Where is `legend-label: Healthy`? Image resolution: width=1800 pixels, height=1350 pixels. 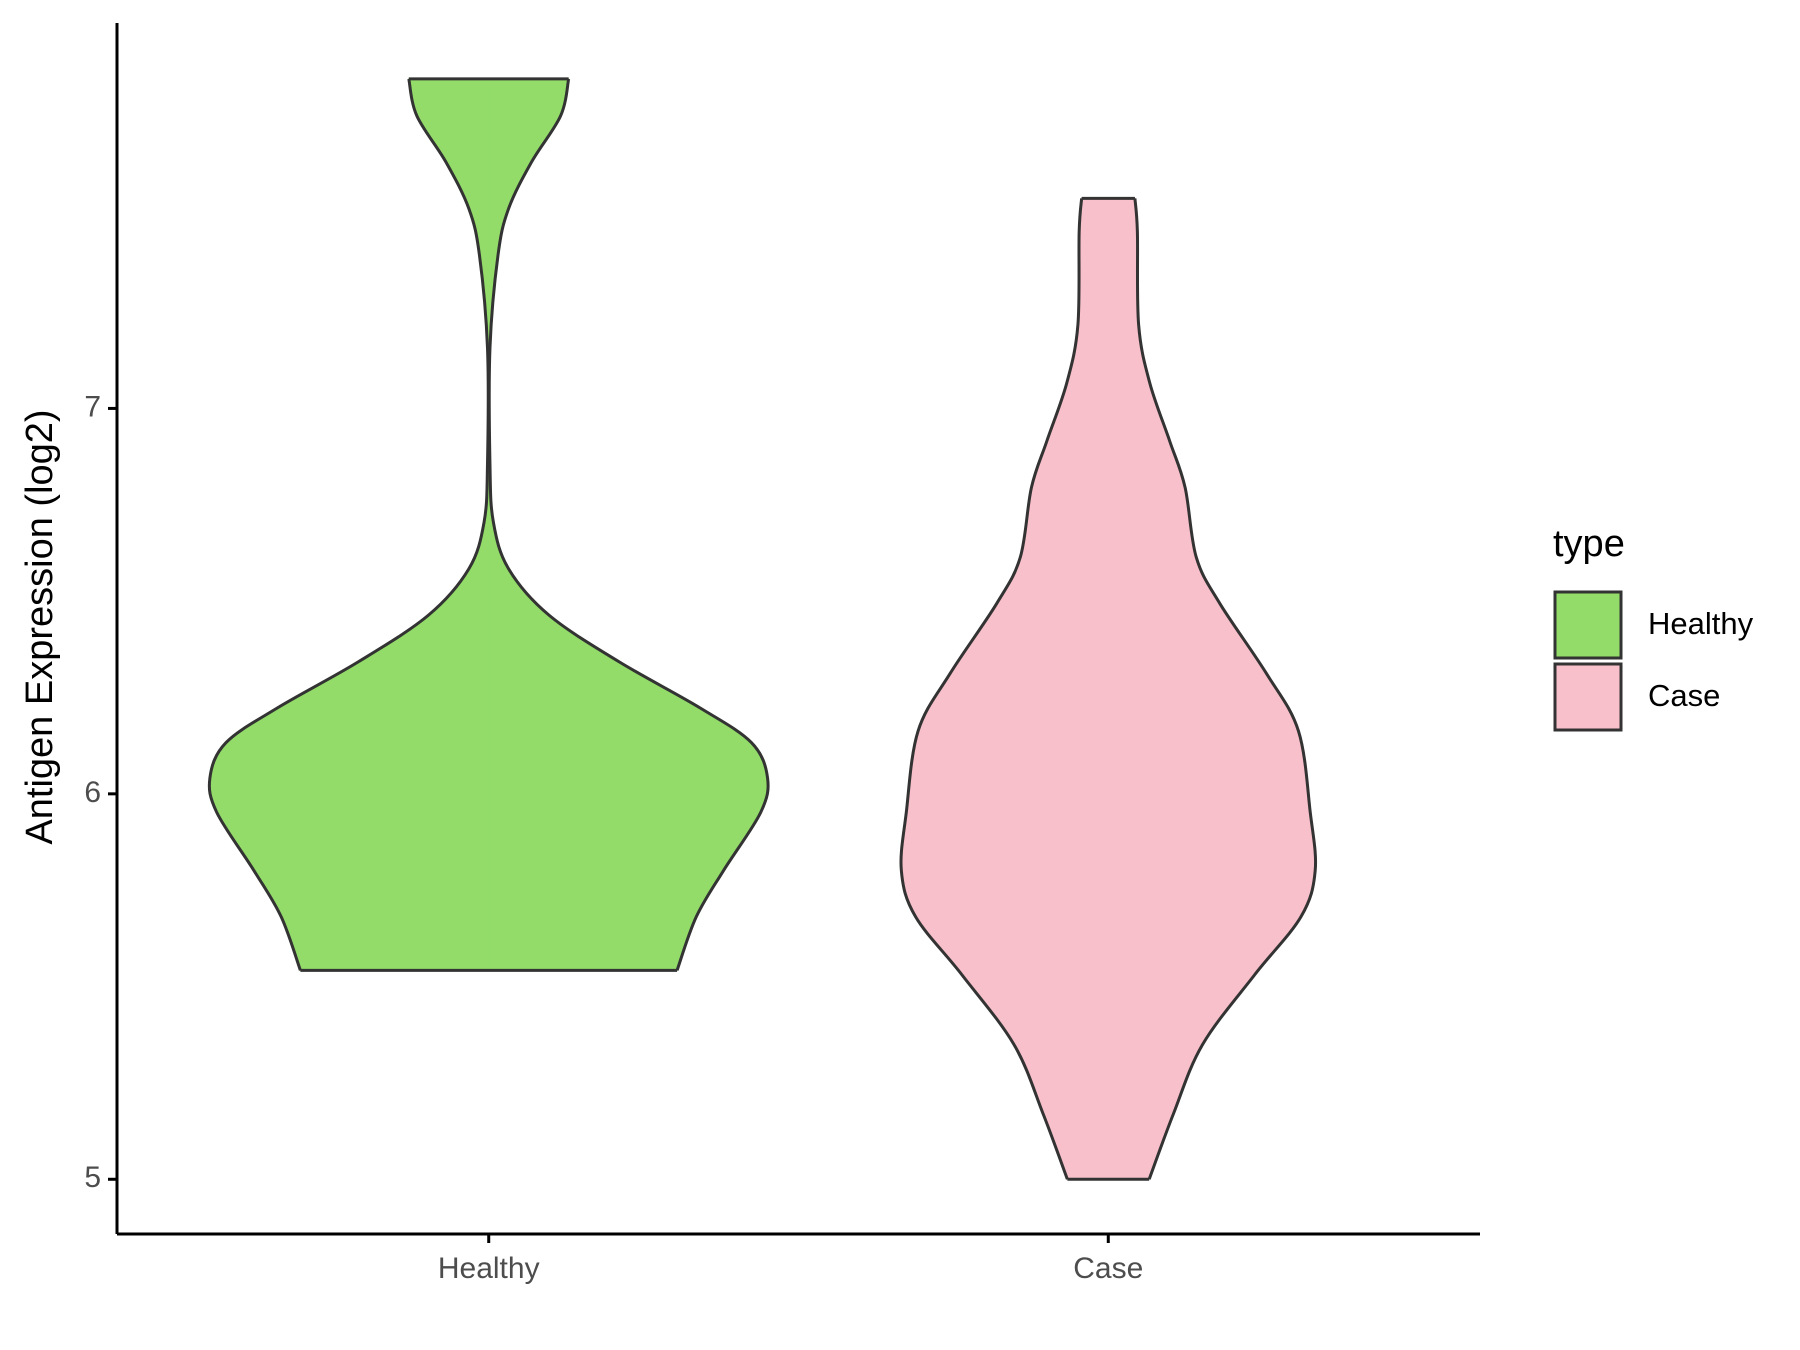
legend-label: Healthy is located at coordinates (1701, 623).